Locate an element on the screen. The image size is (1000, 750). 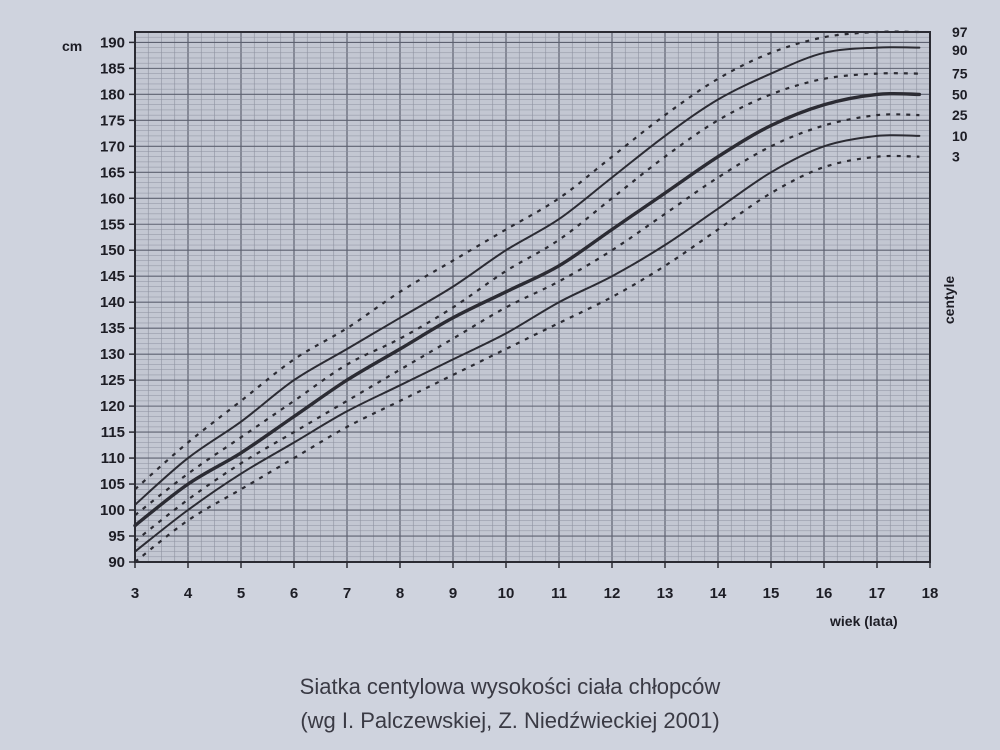
y-tick-label: 185 is located at coordinates (112, 68).